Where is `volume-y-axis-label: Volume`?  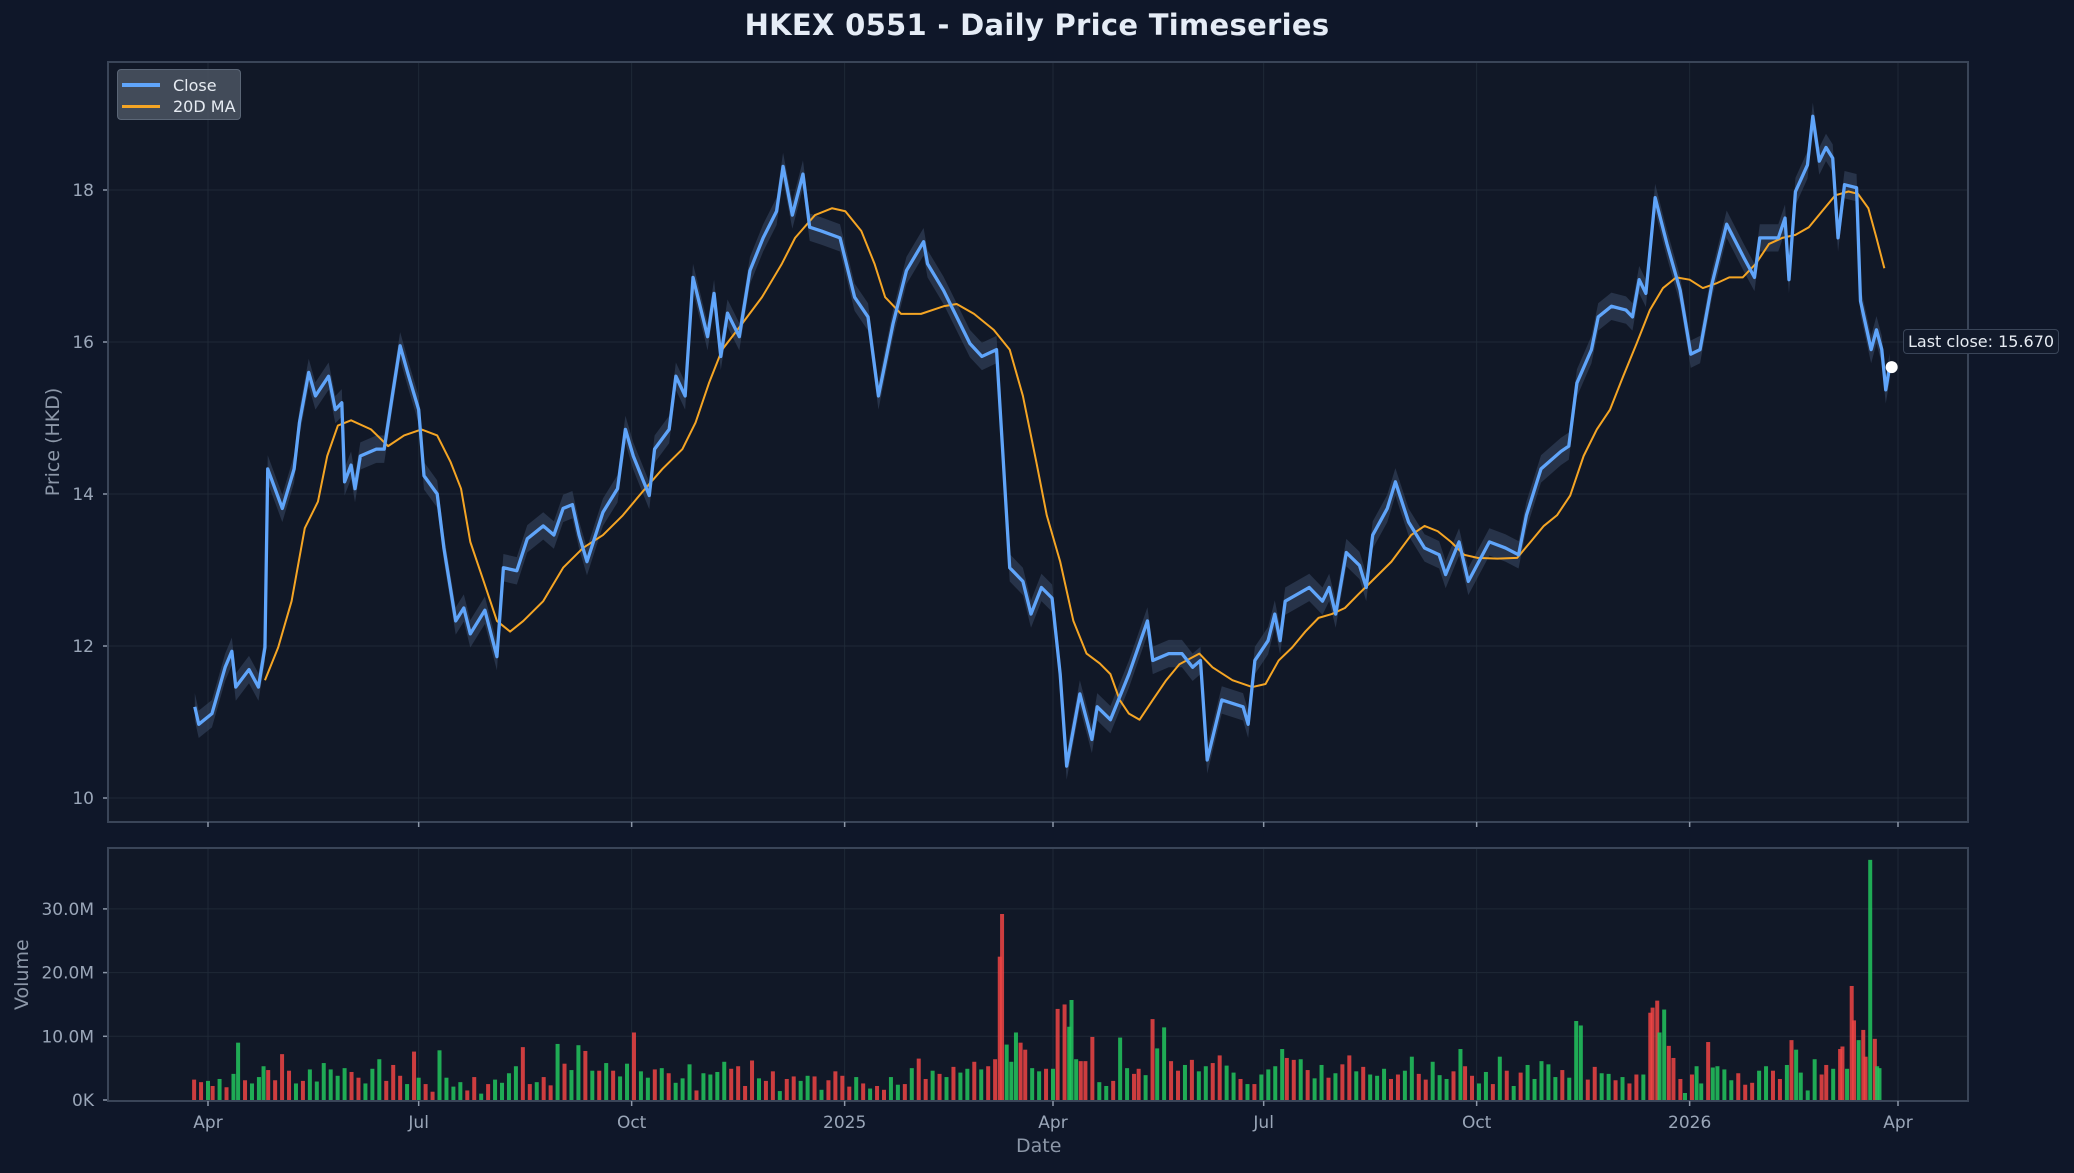
volume-y-axis-label: Volume is located at coordinates (22, 974).